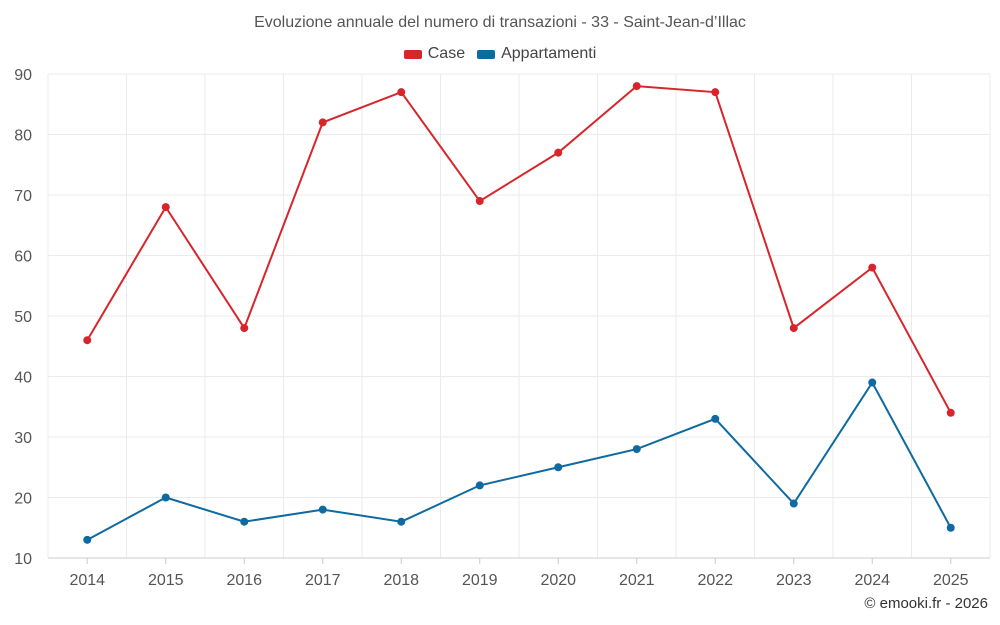 Image resolution: width=1000 pixels, height=625 pixels. What do you see at coordinates (87, 580) in the screenshot?
I see `x-tick-label: 2014` at bounding box center [87, 580].